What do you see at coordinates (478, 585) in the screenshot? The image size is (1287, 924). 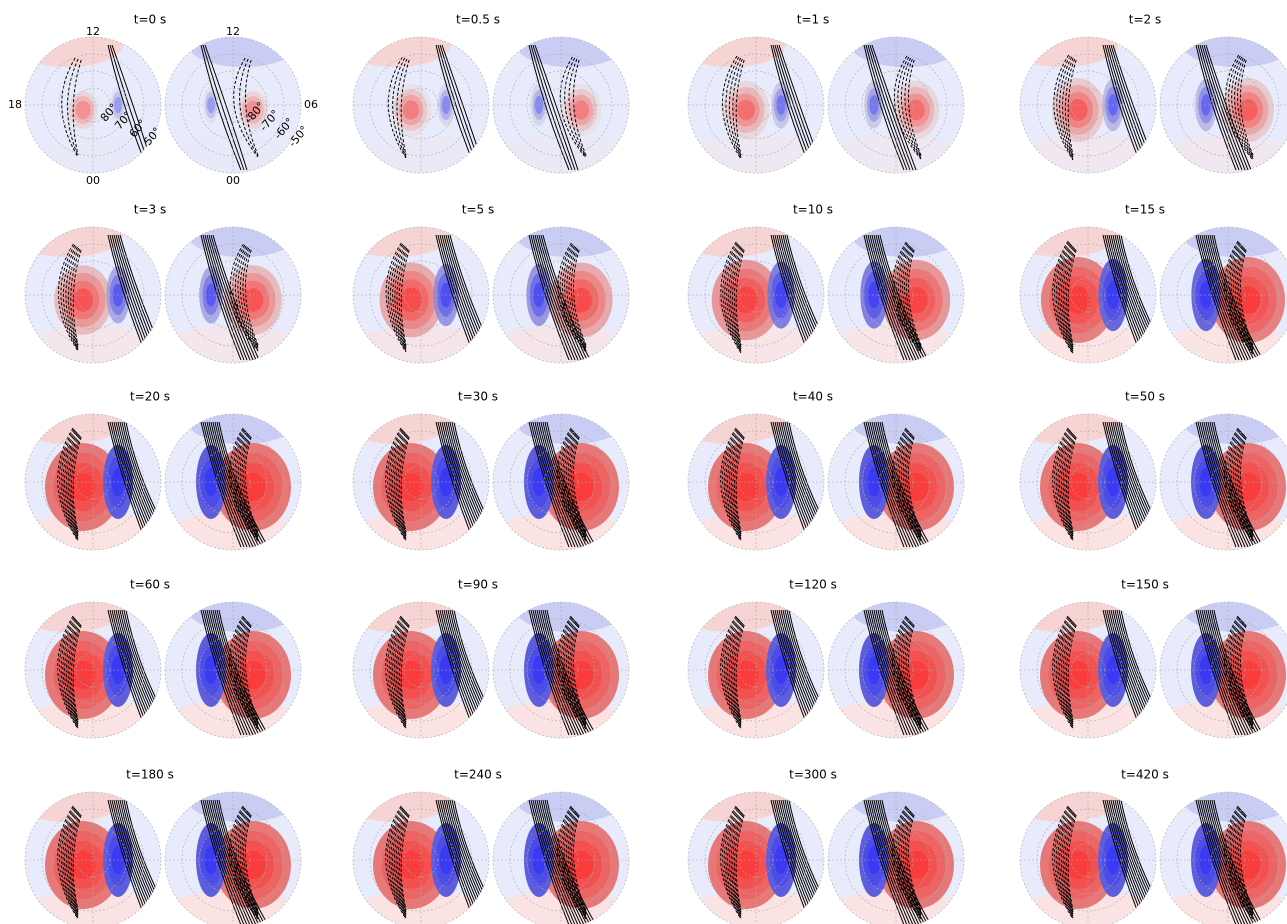 I see `panel-title: t=90 s` at bounding box center [478, 585].